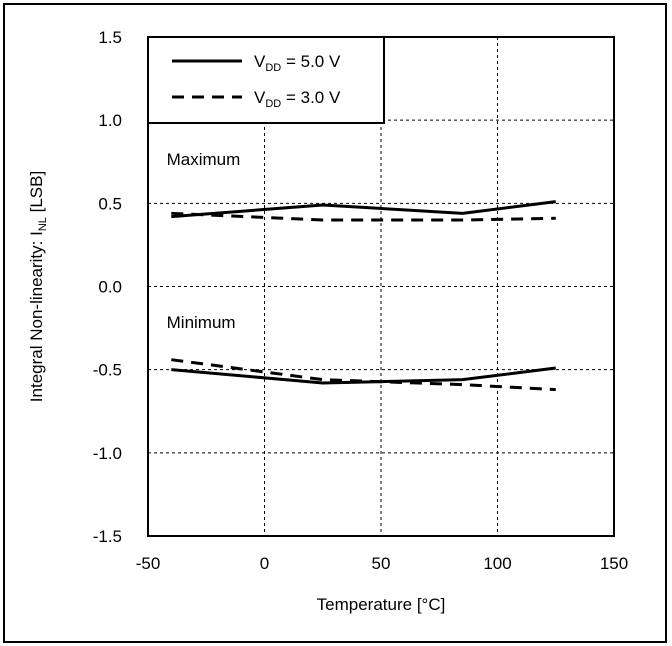  I want to click on x-tick-label: -50, so click(148, 563).